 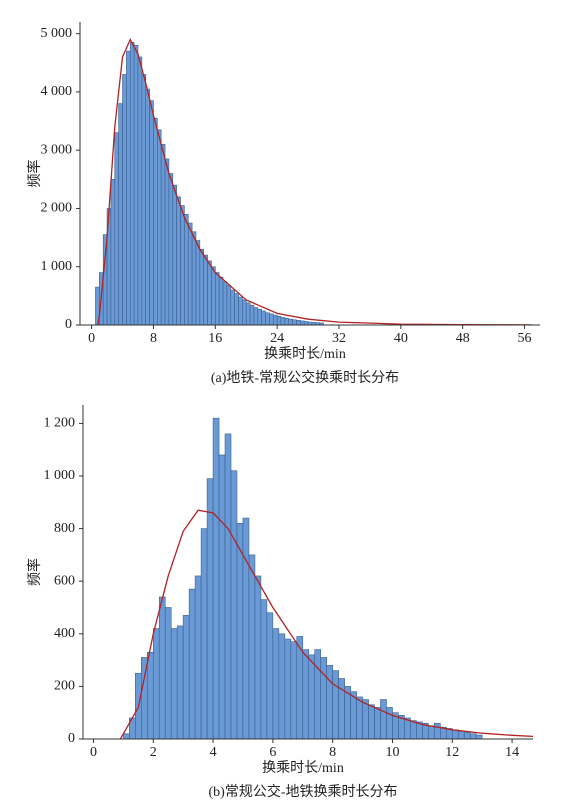 I want to click on y-tick-label: 200, so click(x=64, y=686).